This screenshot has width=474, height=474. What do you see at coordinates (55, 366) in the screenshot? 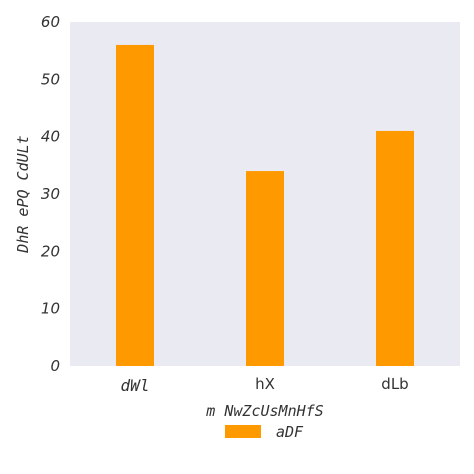
I see `y-tick-label: 0` at bounding box center [55, 366].